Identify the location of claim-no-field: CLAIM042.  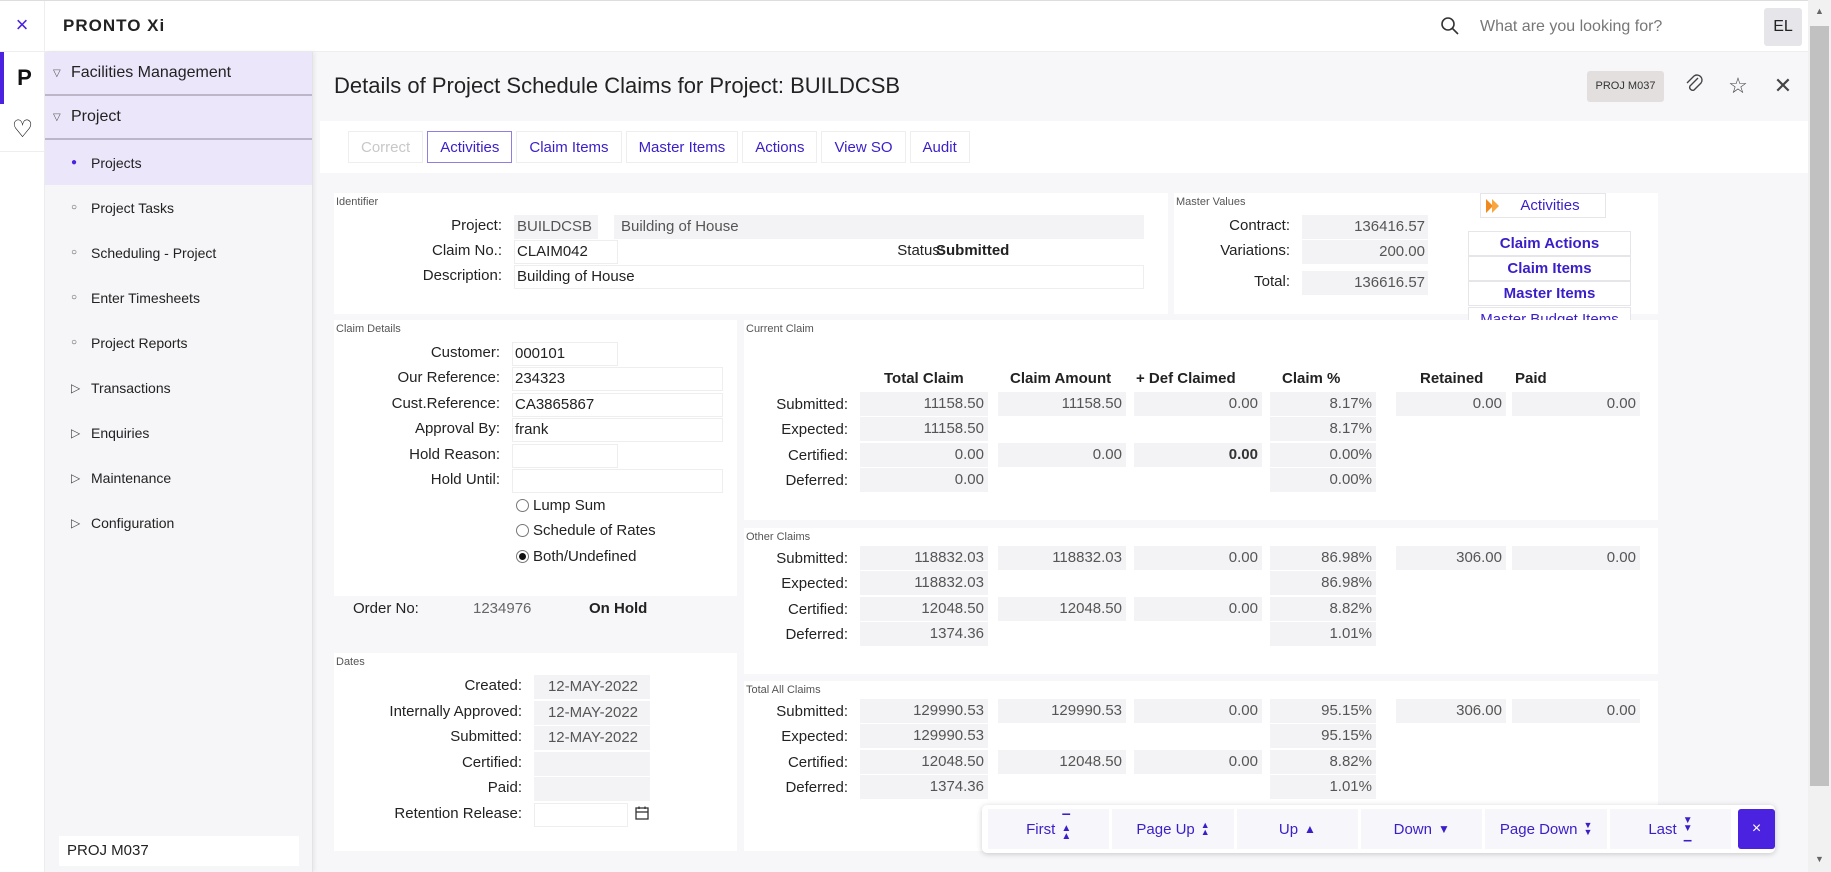
(566, 252).